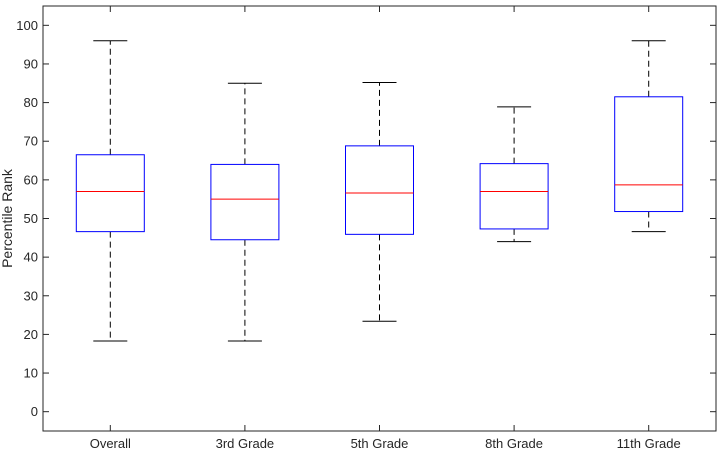 The height and width of the screenshot is (449, 726). Describe the element at coordinates (31, 102) in the screenshot. I see `y-tick-label: 80` at that location.